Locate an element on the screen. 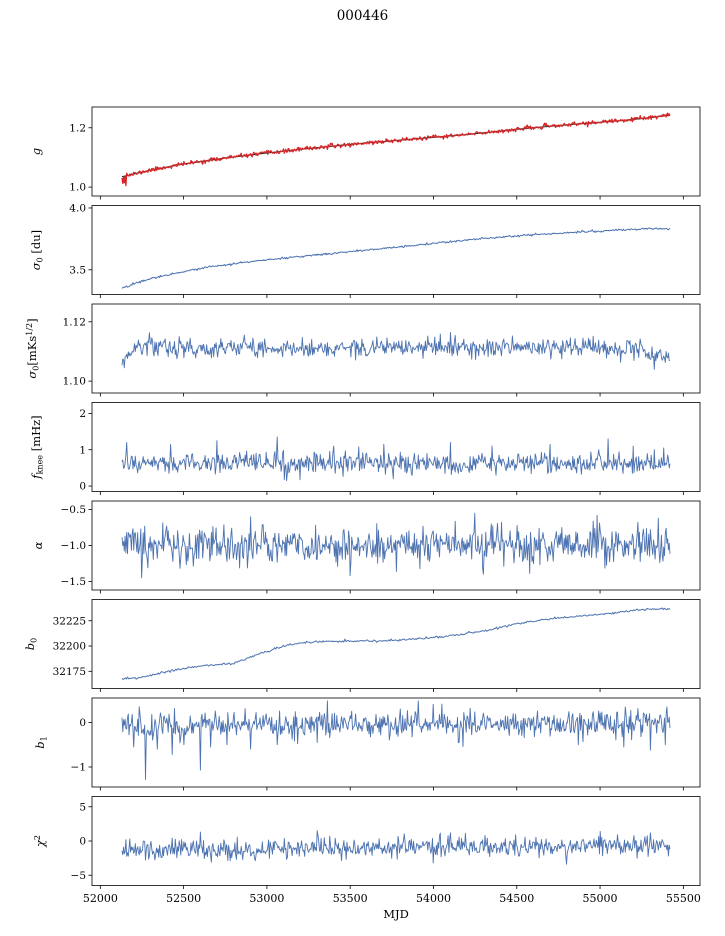  y-axis-label-sigma0-du: σ0 [du] is located at coordinates (37, 250).